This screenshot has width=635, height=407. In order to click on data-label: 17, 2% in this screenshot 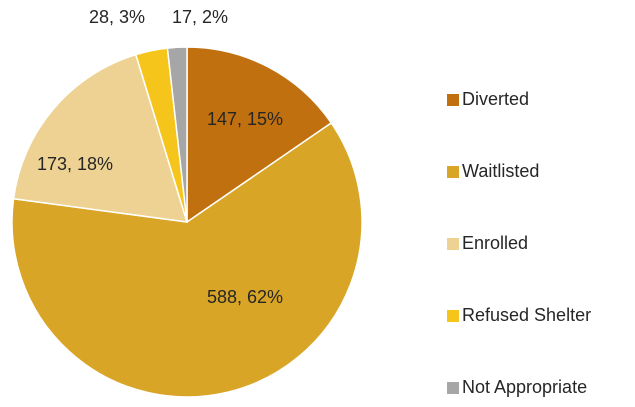, I will do `click(200, 17)`.